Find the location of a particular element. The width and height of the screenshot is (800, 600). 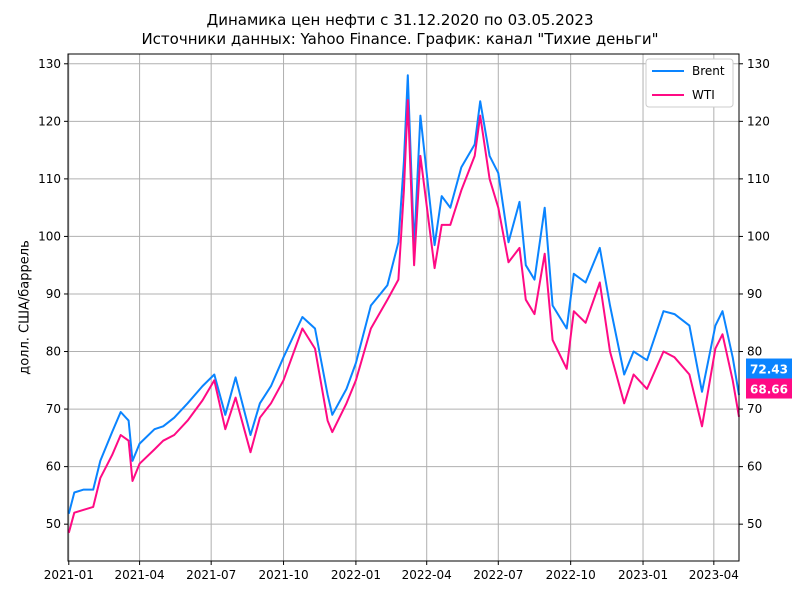

legend-label-wti: WTI is located at coordinates (703, 95).